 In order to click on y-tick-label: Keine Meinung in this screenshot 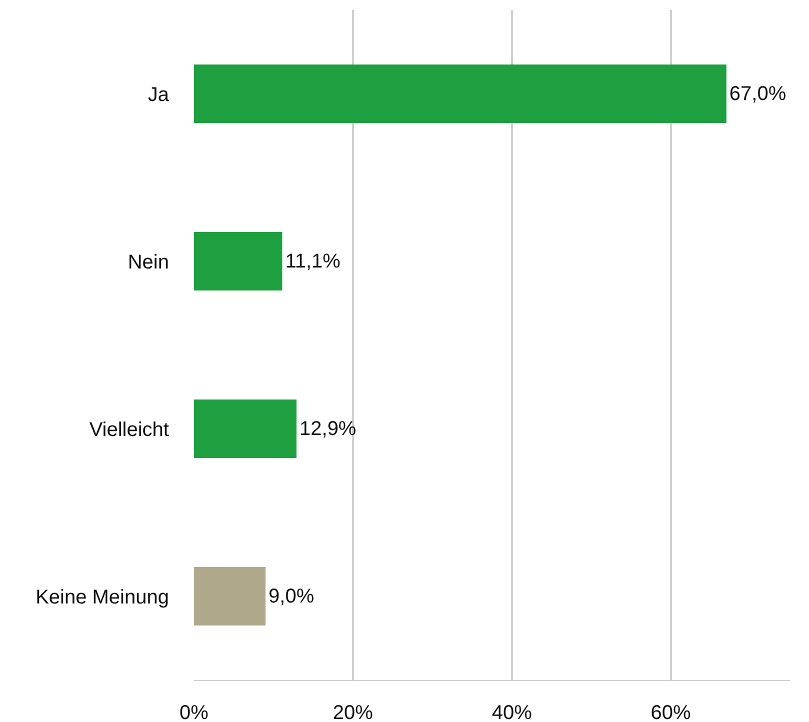, I will do `click(102, 597)`.